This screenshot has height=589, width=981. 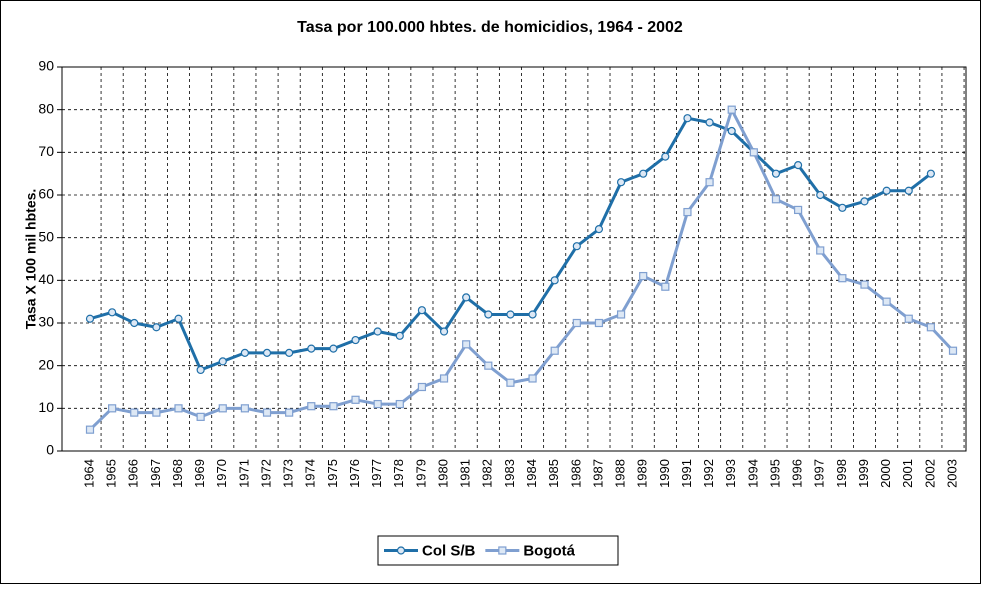 What do you see at coordinates (265, 473) in the screenshot?
I see `x-tick-label: 1972` at bounding box center [265, 473].